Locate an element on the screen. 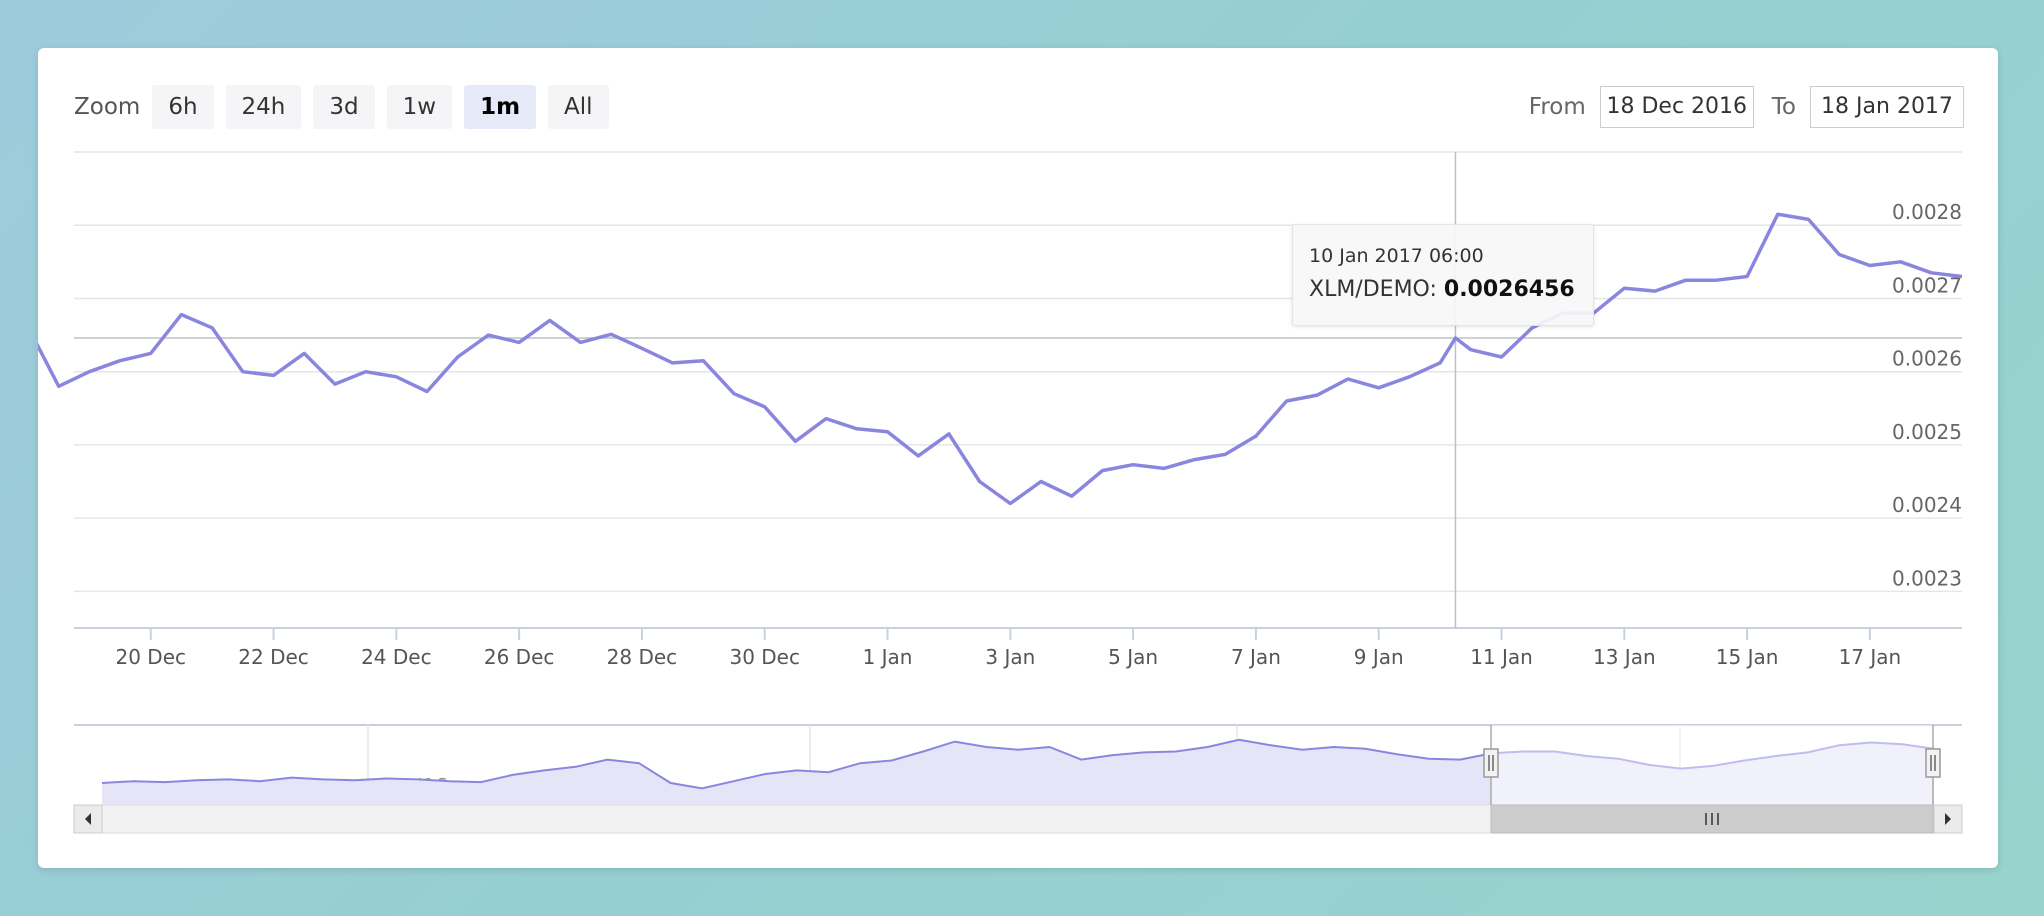 The image size is (2044, 916). x-tick-label: 26 Dec is located at coordinates (519, 657).